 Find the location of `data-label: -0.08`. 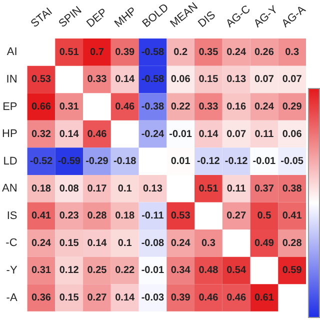

data-label: -0.08 is located at coordinates (153, 243).